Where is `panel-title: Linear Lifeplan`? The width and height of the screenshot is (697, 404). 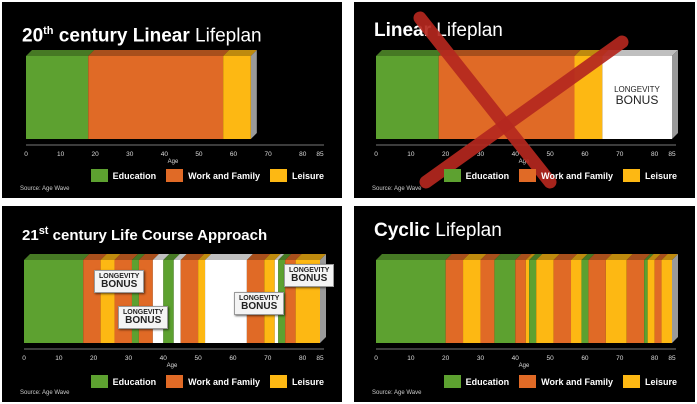
panel-title: Linear Lifeplan is located at coordinates (438, 30).